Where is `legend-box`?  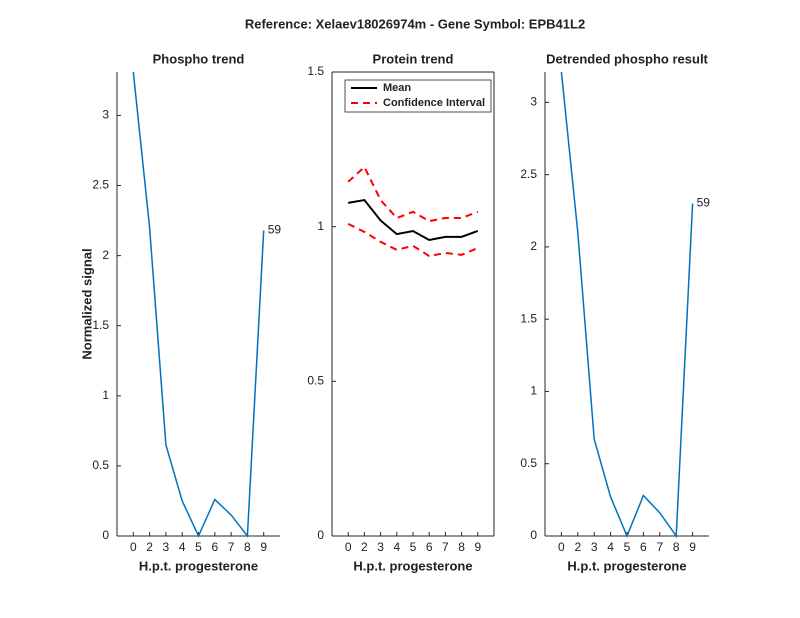 legend-box is located at coordinates (418, 96).